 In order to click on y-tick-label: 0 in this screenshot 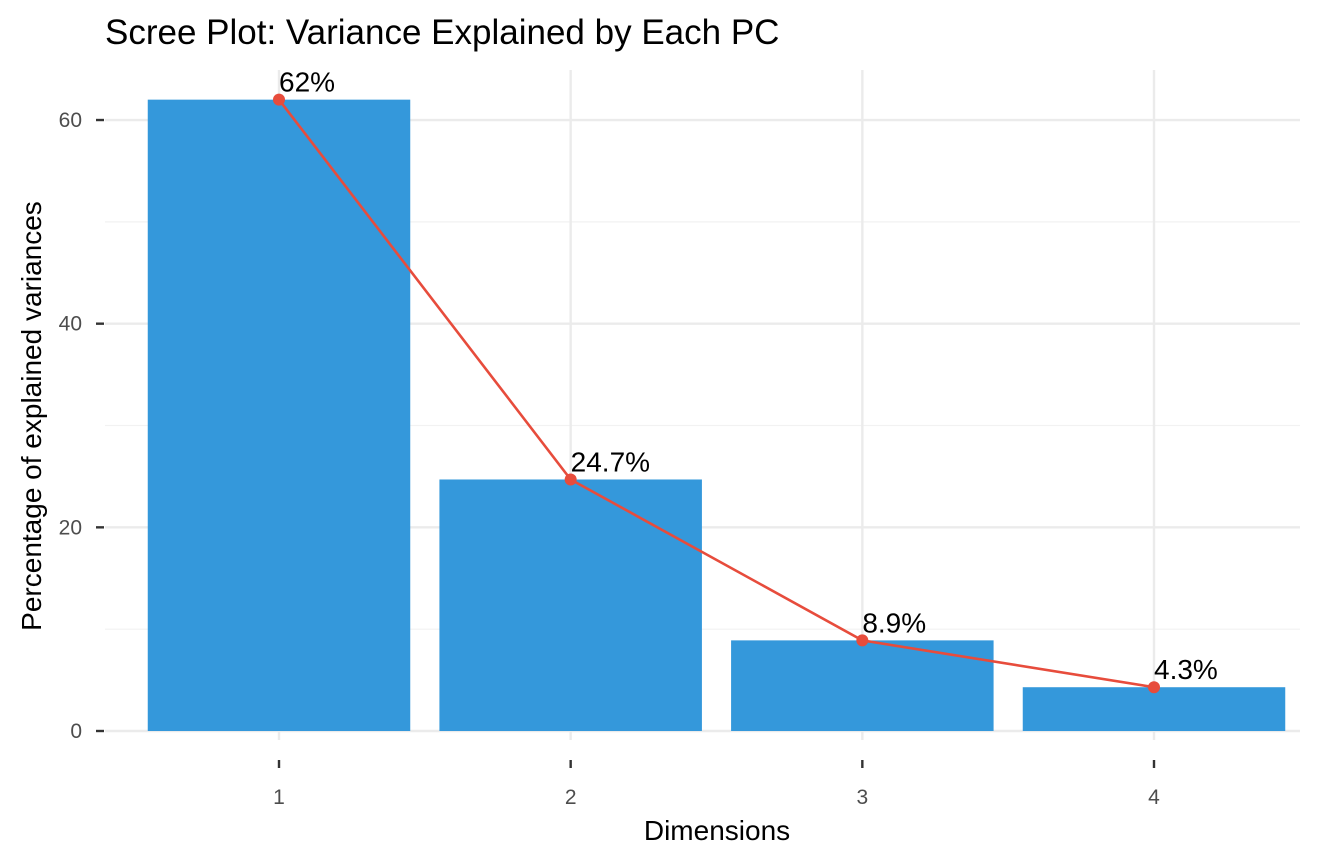, I will do `click(76, 731)`.